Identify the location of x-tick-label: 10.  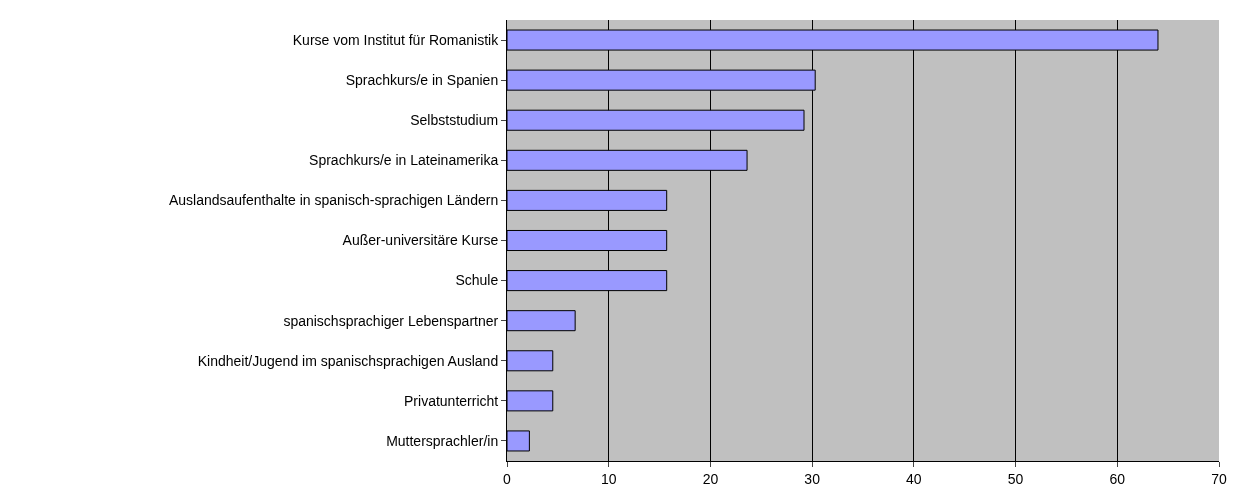
(608, 478).